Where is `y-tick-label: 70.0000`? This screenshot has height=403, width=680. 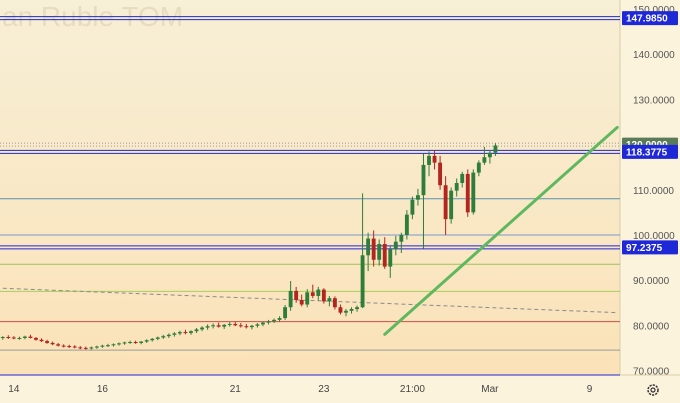 y-tick-label: 70.0000 is located at coordinates (651, 371).